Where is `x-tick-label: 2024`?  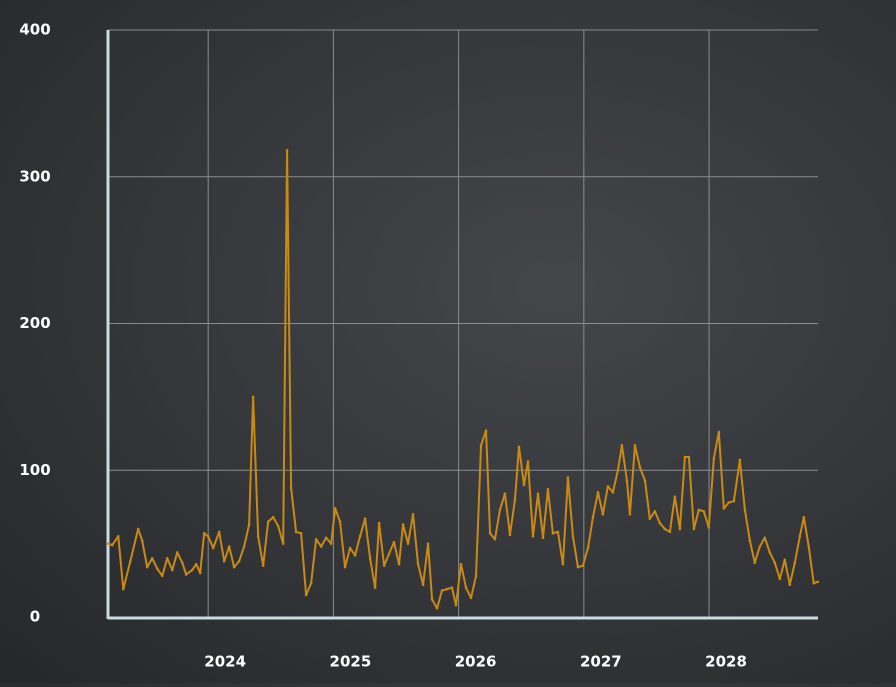 x-tick-label: 2024 is located at coordinates (225, 662).